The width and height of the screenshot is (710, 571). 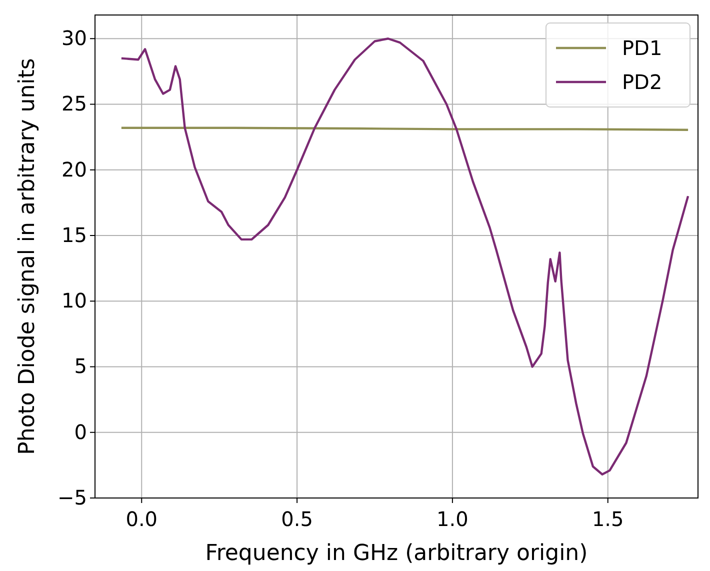 What do you see at coordinates (80, 366) in the screenshot?
I see `y-tick-label: 5` at bounding box center [80, 366].